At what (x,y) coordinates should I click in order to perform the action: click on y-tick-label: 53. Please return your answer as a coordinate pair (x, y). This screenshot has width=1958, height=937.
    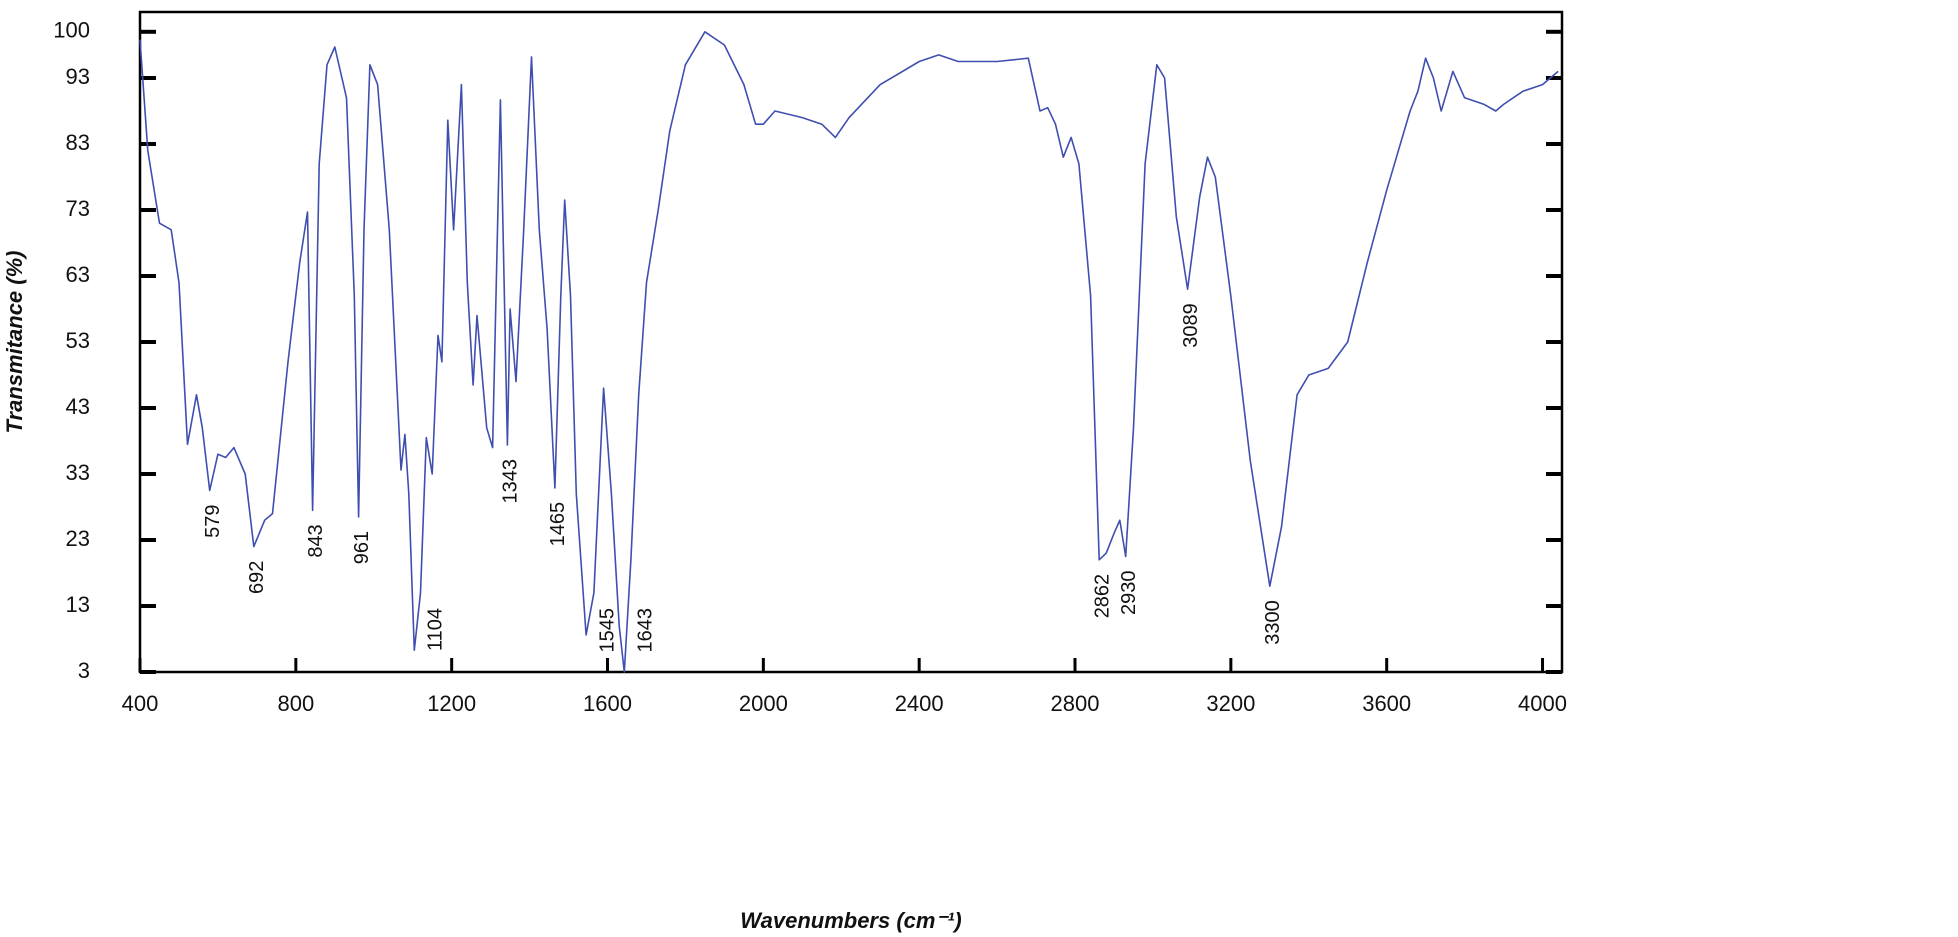
    Looking at the image, I should click on (78, 340).